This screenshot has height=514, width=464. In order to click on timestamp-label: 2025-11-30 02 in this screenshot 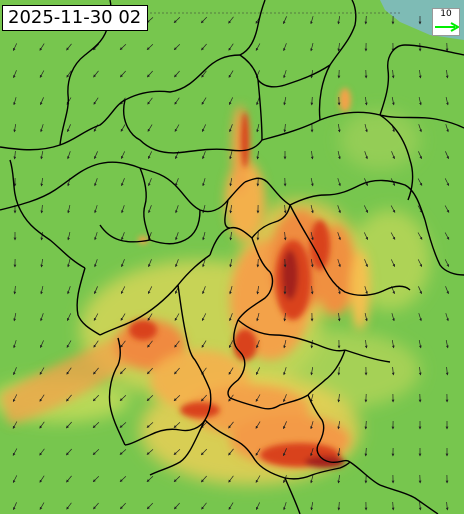, I will do `click(75, 18)`.